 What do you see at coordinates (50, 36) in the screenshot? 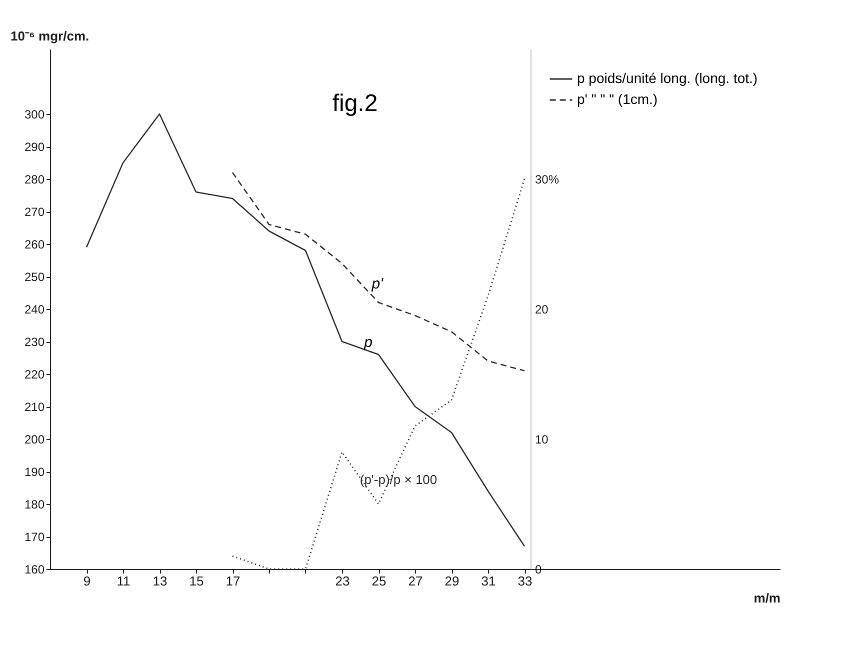
I see `y-axis-title: 10⁻⁶ mgr/cm.` at bounding box center [50, 36].